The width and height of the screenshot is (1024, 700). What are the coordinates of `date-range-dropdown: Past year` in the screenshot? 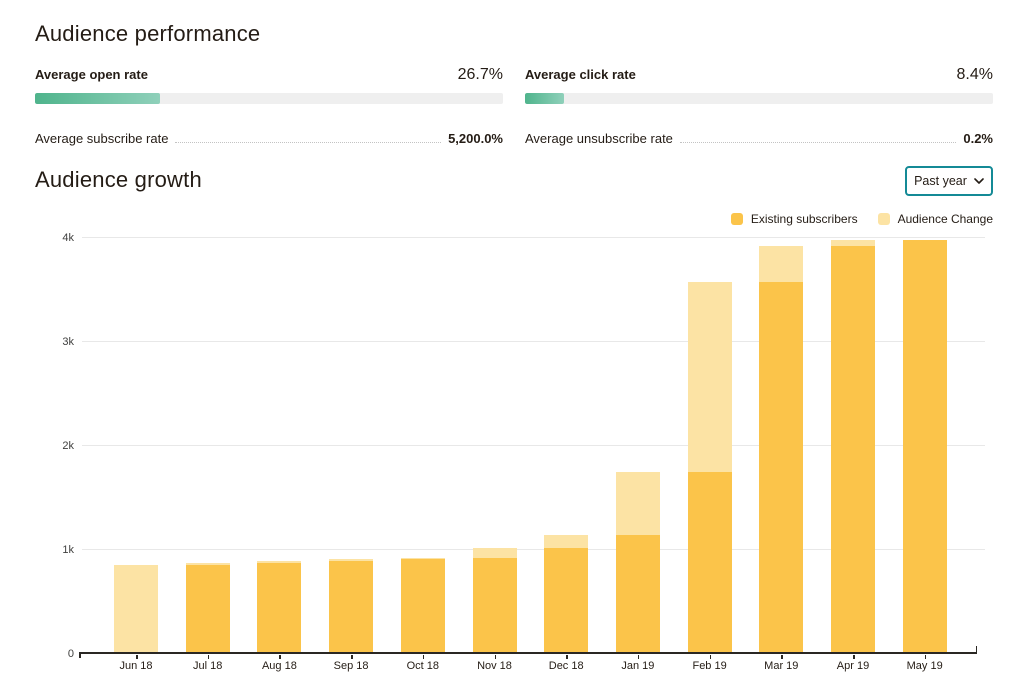 It's located at (949, 181).